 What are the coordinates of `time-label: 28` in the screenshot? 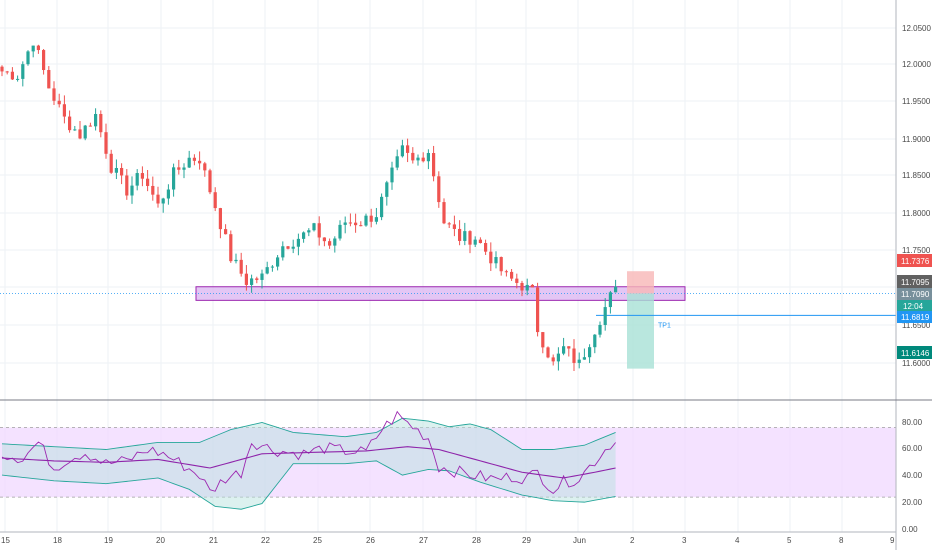 It's located at (476, 540).